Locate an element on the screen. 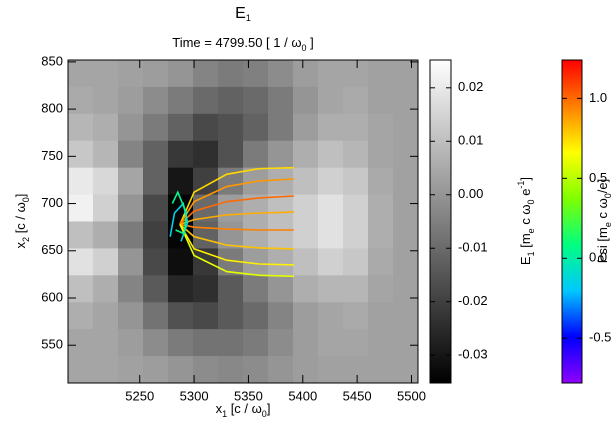  text-part: c ω is located at coordinates (602, 210).